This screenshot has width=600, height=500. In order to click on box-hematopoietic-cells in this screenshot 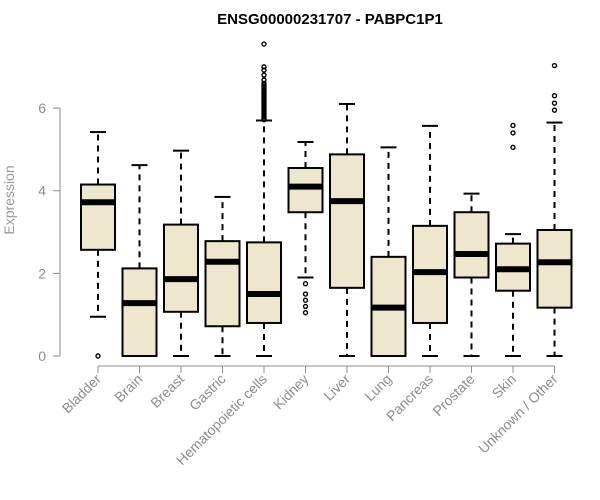, I will do `click(264, 199)`.